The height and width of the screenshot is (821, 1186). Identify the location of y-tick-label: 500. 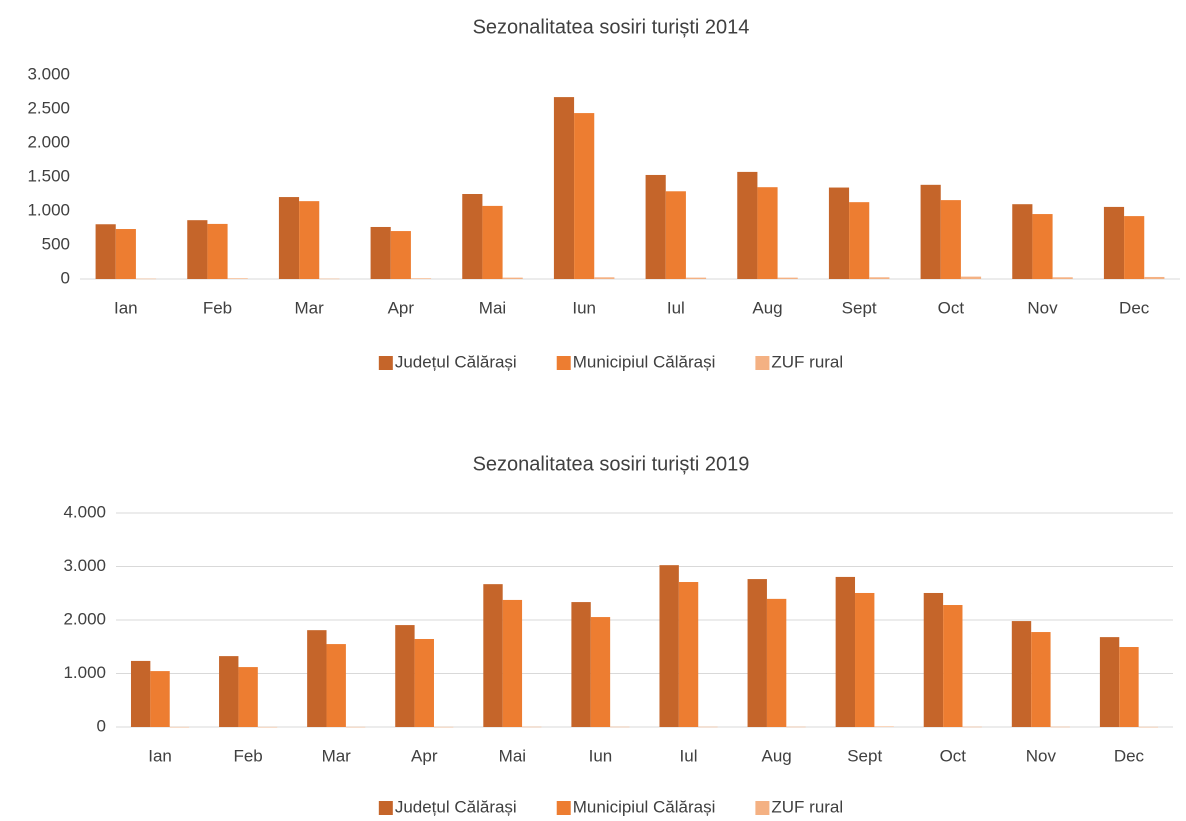
(56, 243).